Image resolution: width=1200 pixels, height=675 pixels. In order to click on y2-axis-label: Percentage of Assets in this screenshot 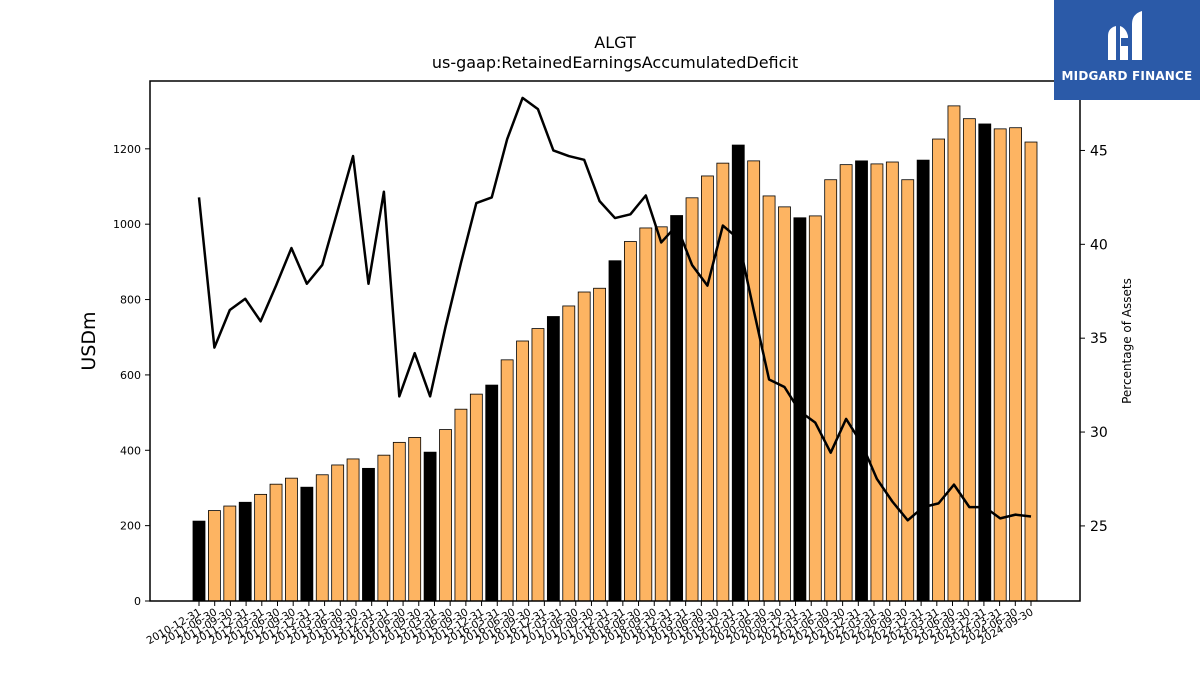, I will do `click(1127, 341)`.